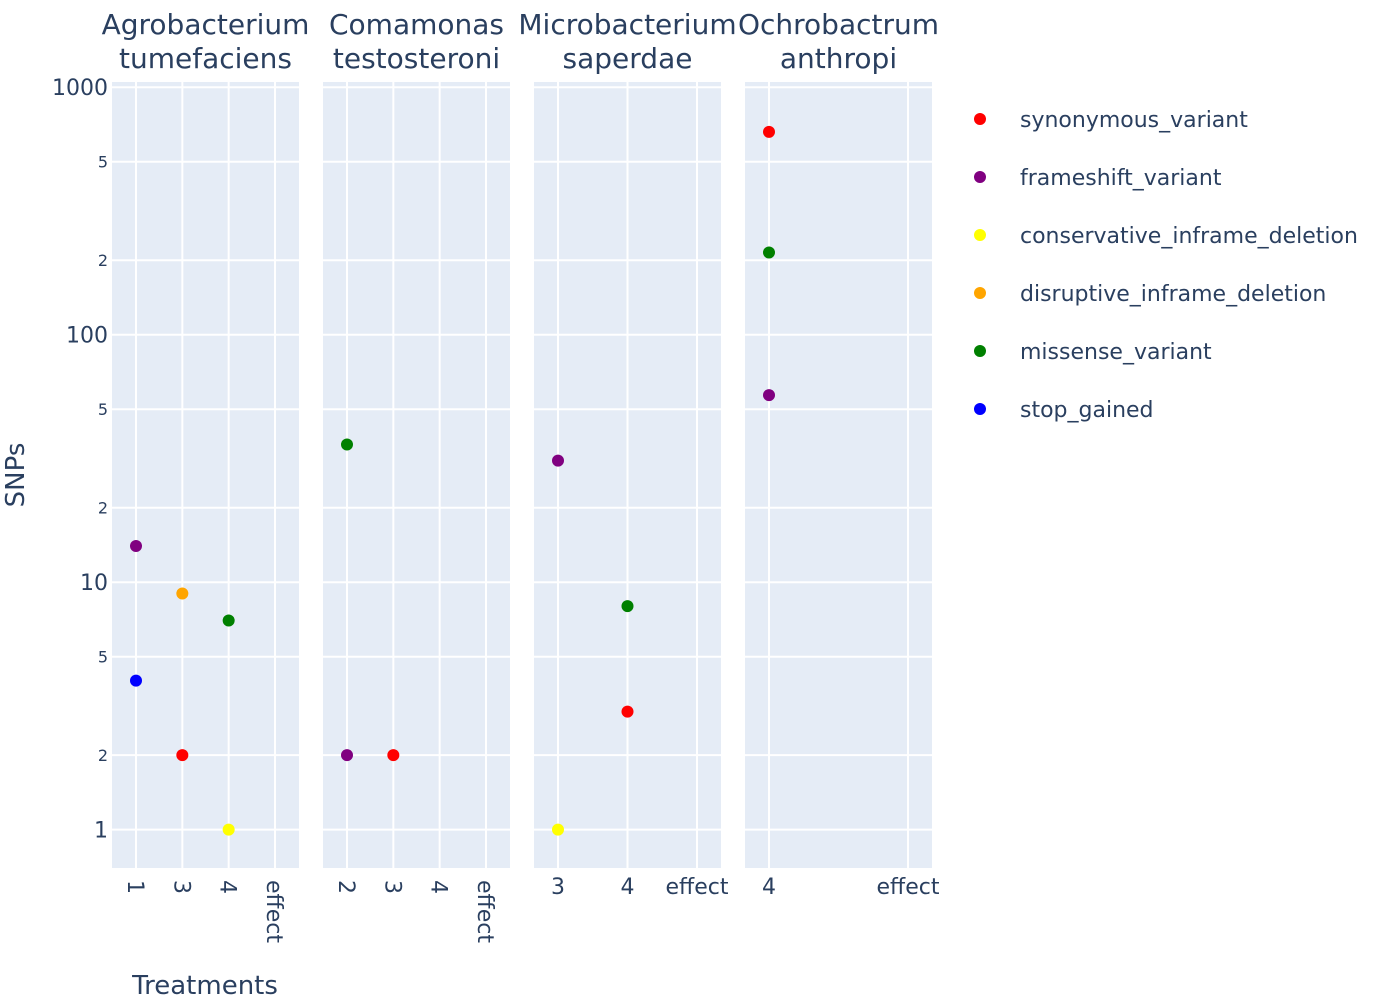  What do you see at coordinates (136, 680) in the screenshot?
I see `data-point-stop_gained` at bounding box center [136, 680].